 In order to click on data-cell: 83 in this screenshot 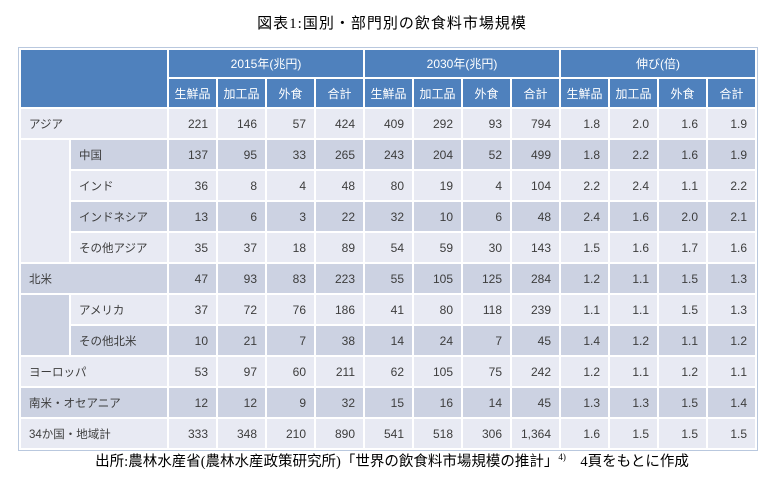, I will do `click(290, 278)`.